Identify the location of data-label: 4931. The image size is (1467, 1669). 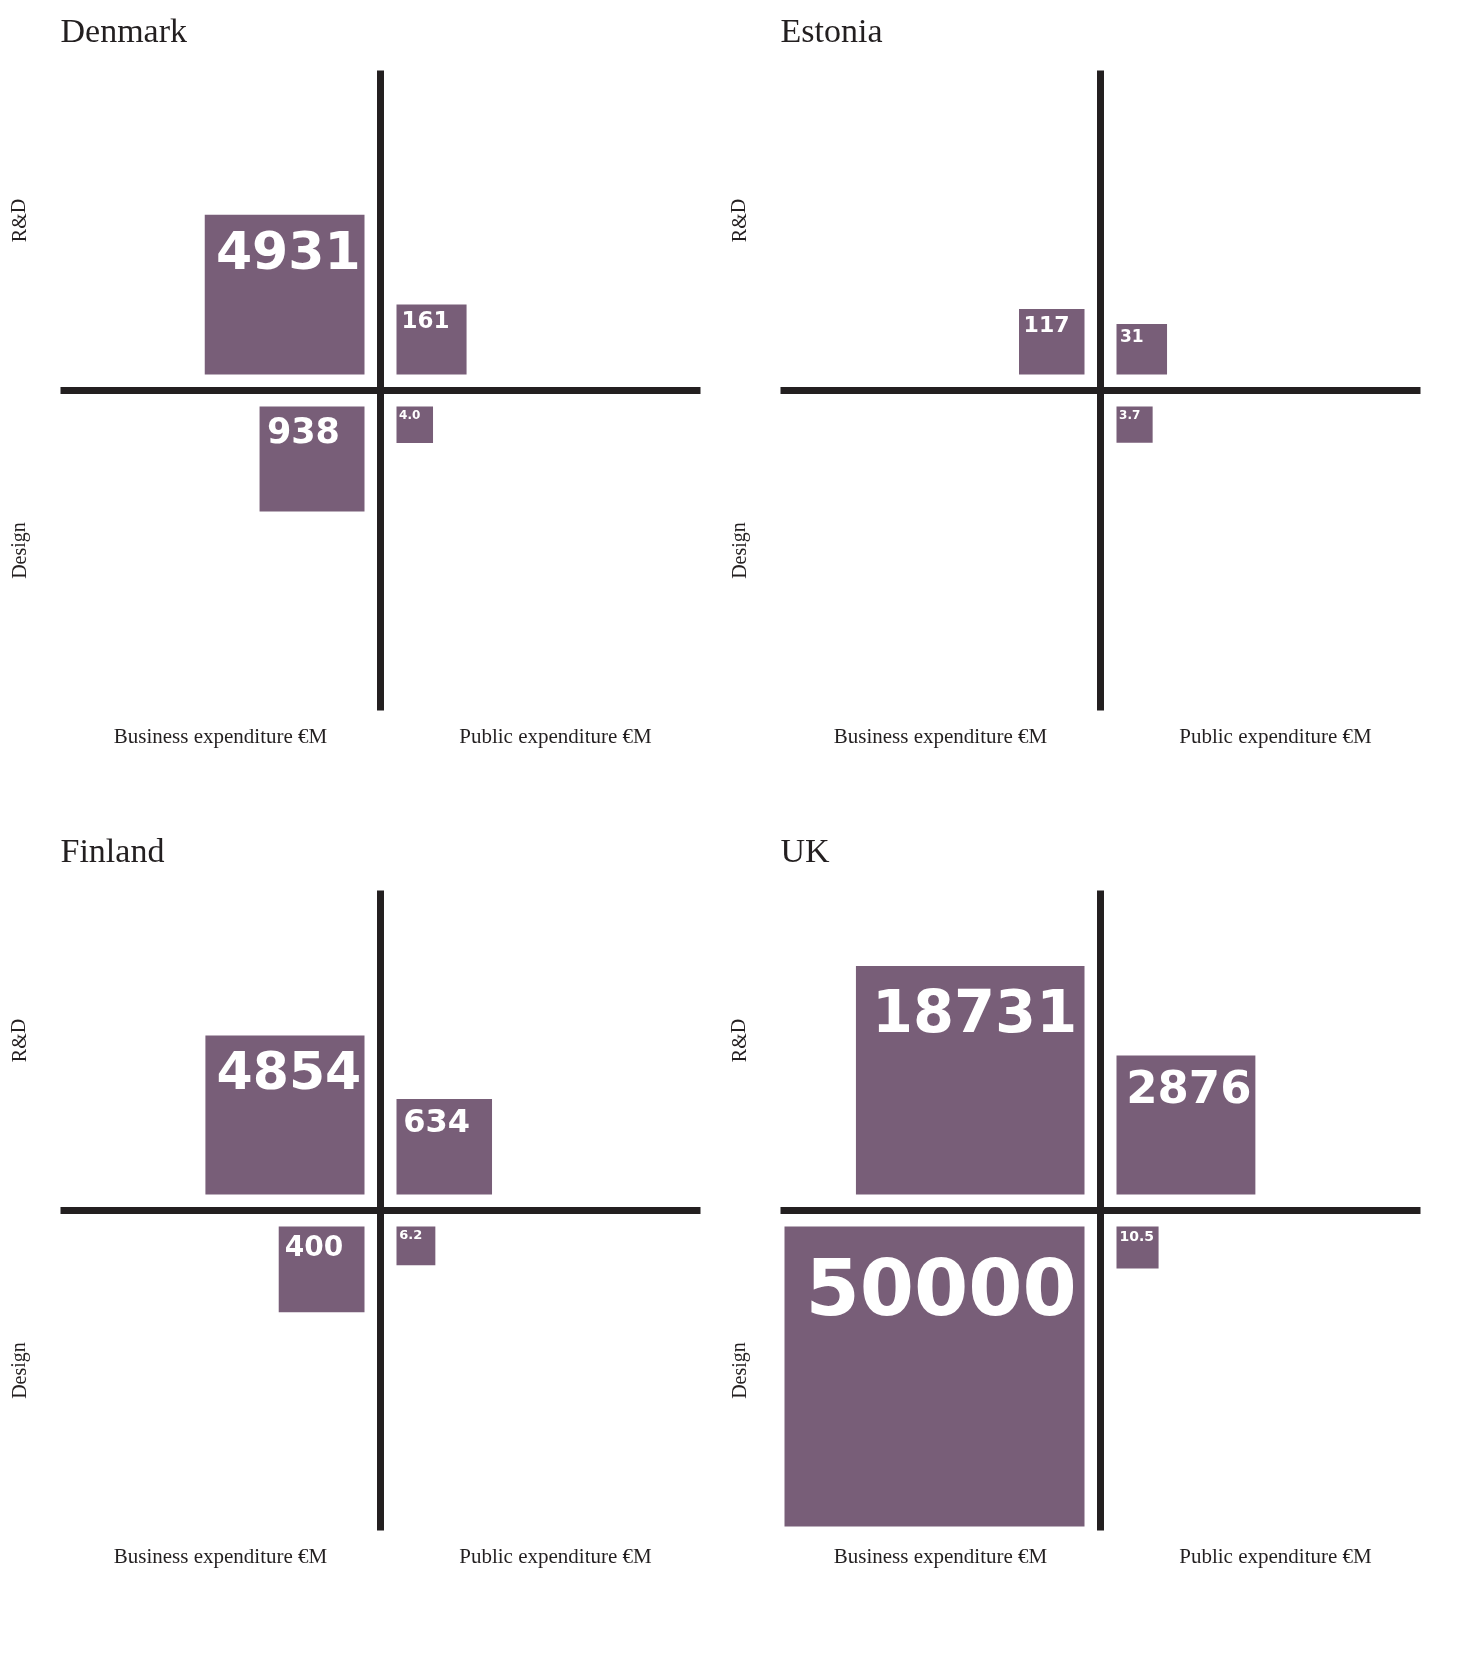
(288, 250).